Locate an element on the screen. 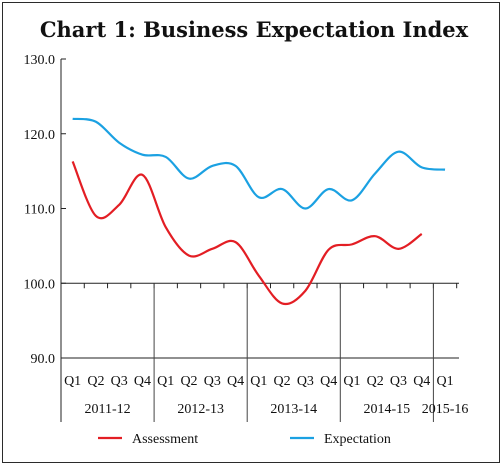 This screenshot has width=504, height=467. legend-label: Expectation is located at coordinates (357, 439).